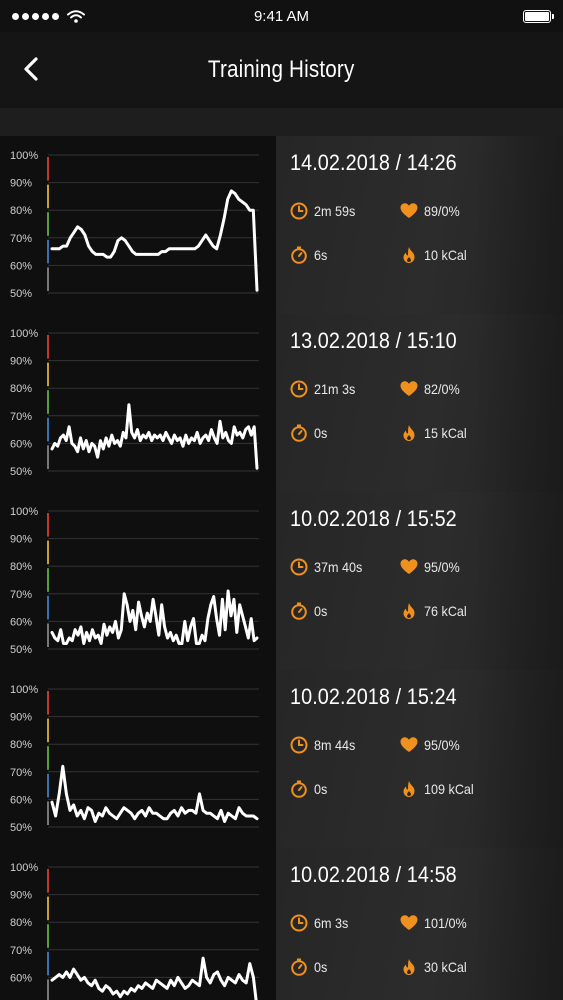 This screenshot has width=563, height=1000. What do you see at coordinates (281, 16) in the screenshot?
I see `status-bar: 9:41 AM` at bounding box center [281, 16].